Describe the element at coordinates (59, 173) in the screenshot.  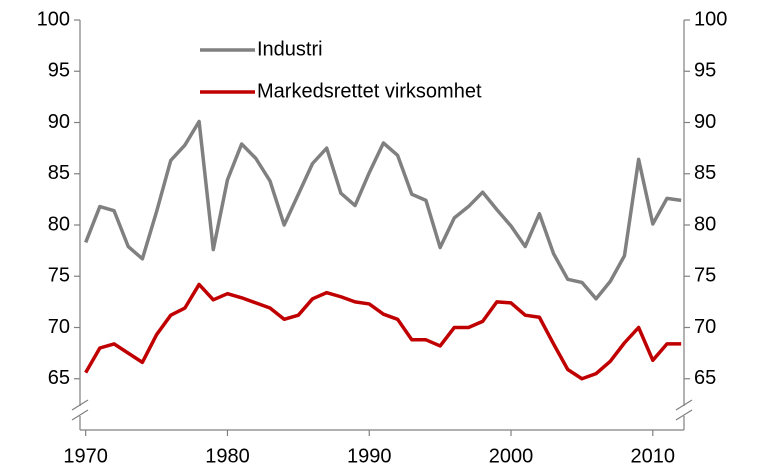
I see `y-tick-label: 85` at that location.